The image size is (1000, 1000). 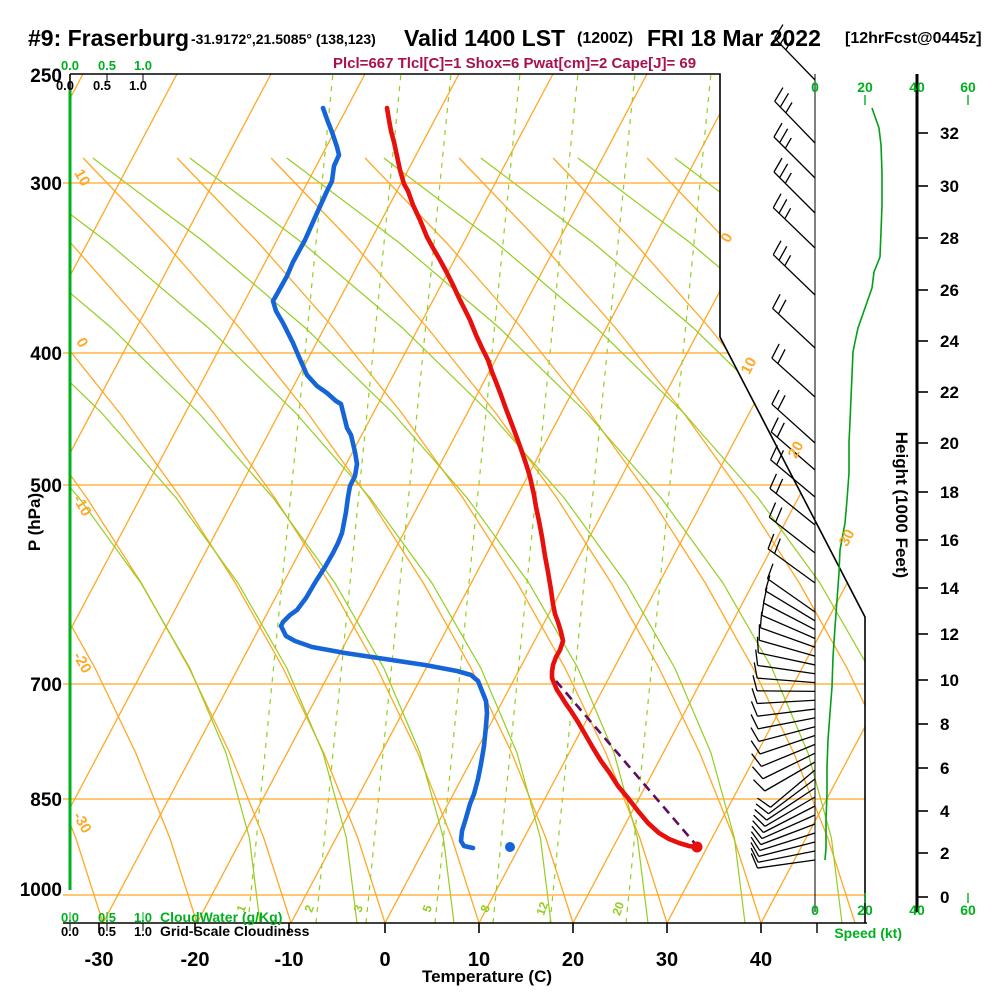 I want to click on temperature-tick-label: 20, so click(x=573, y=960).